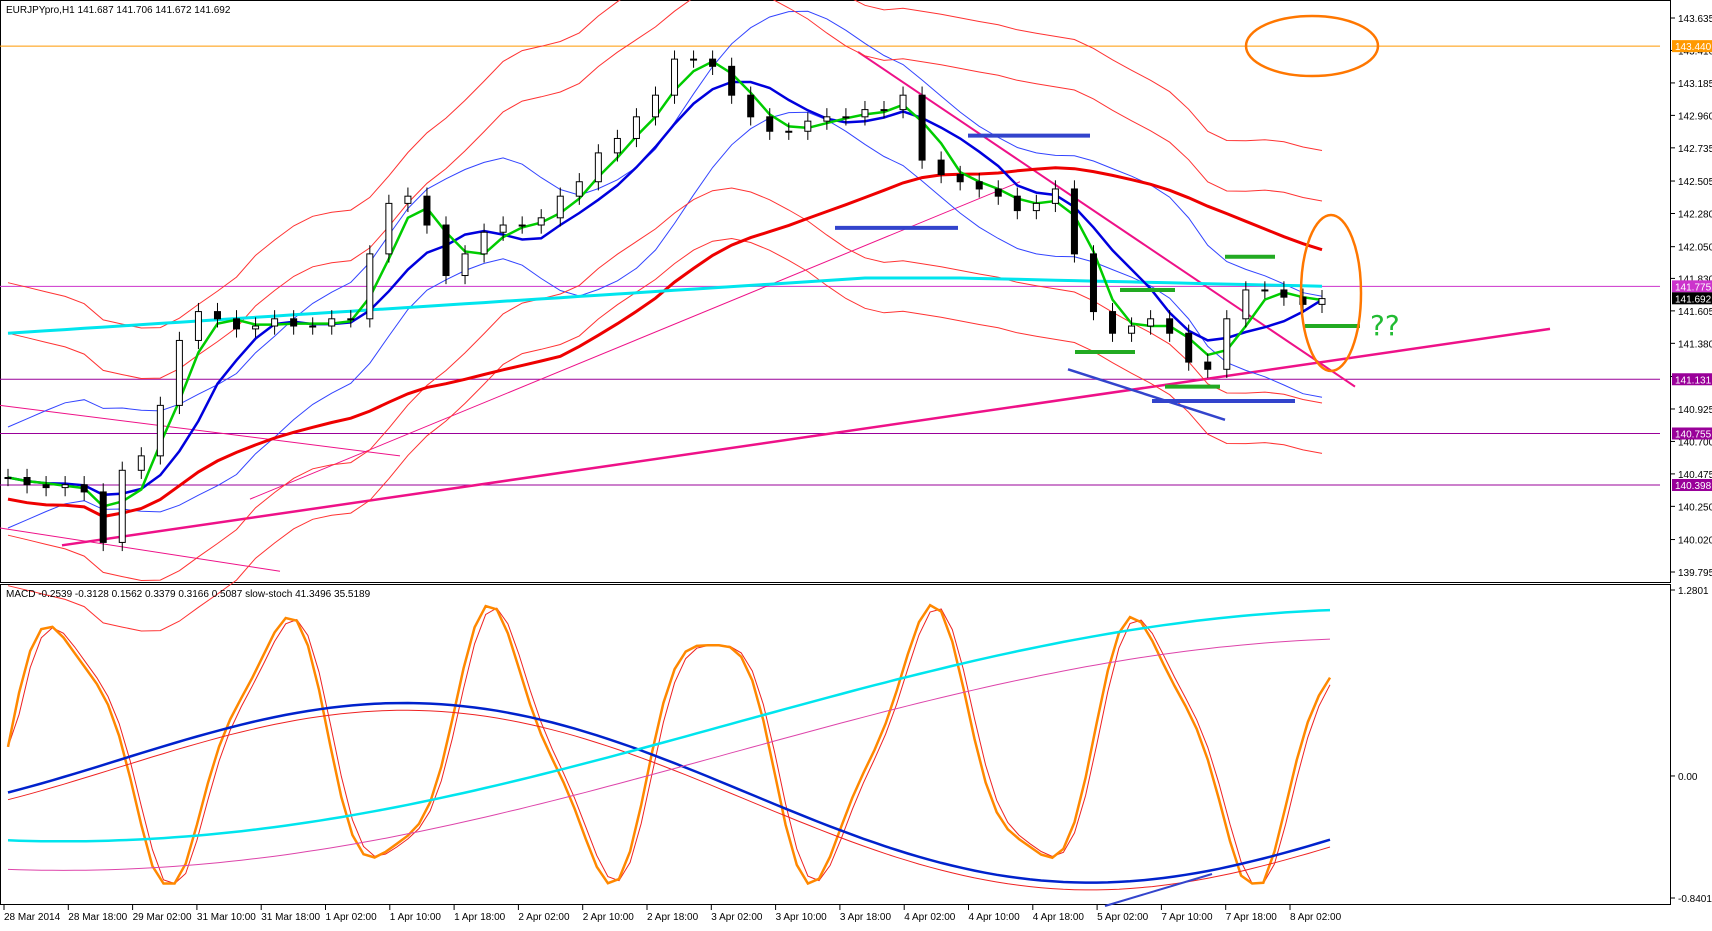 Image resolution: width=1712 pixels, height=931 pixels. What do you see at coordinates (673, 917) in the screenshot?
I see `time-tick-label: 2 Apr 18:00` at bounding box center [673, 917].